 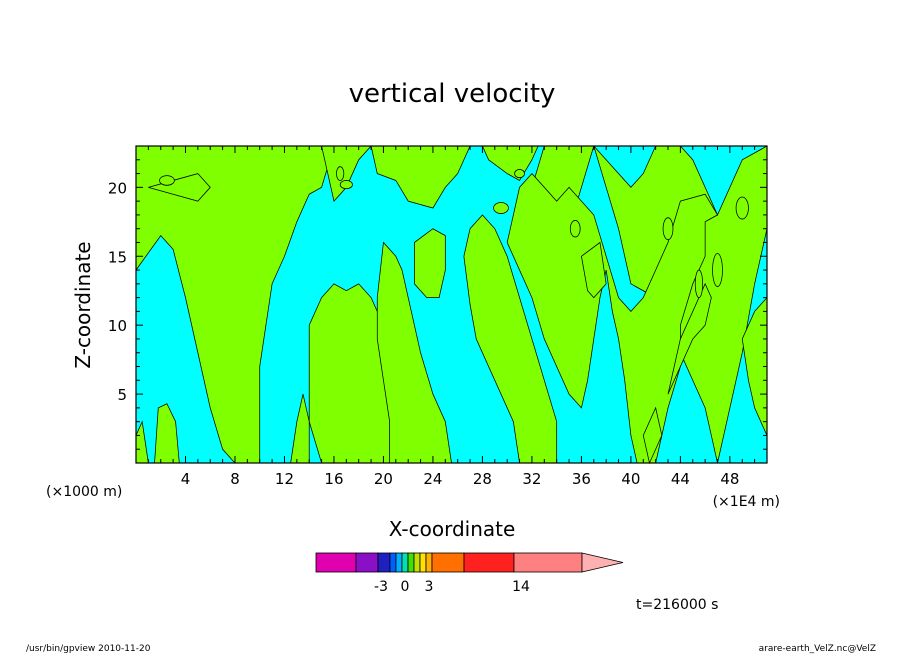 What do you see at coordinates (452, 529) in the screenshot?
I see `x-axis-label: X-coordinate` at bounding box center [452, 529].